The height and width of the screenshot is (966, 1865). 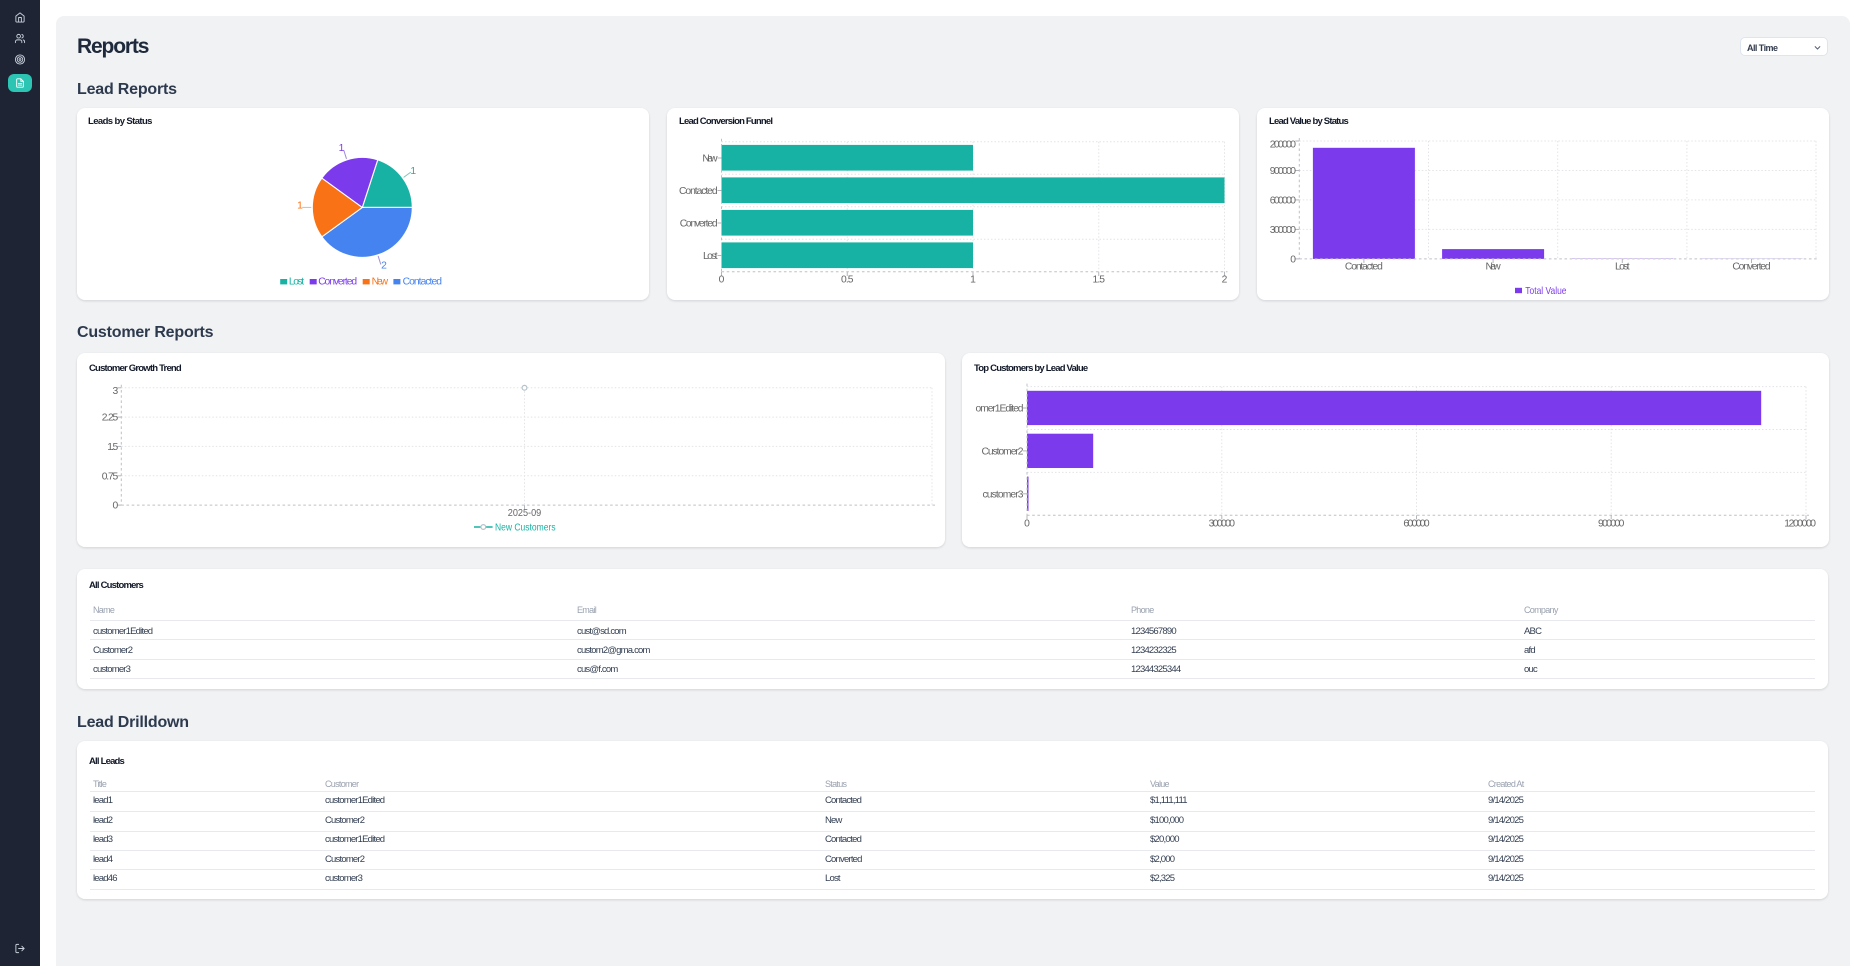 What do you see at coordinates (1003, 452) in the screenshot?
I see `svg-text: Customer2` at bounding box center [1003, 452].